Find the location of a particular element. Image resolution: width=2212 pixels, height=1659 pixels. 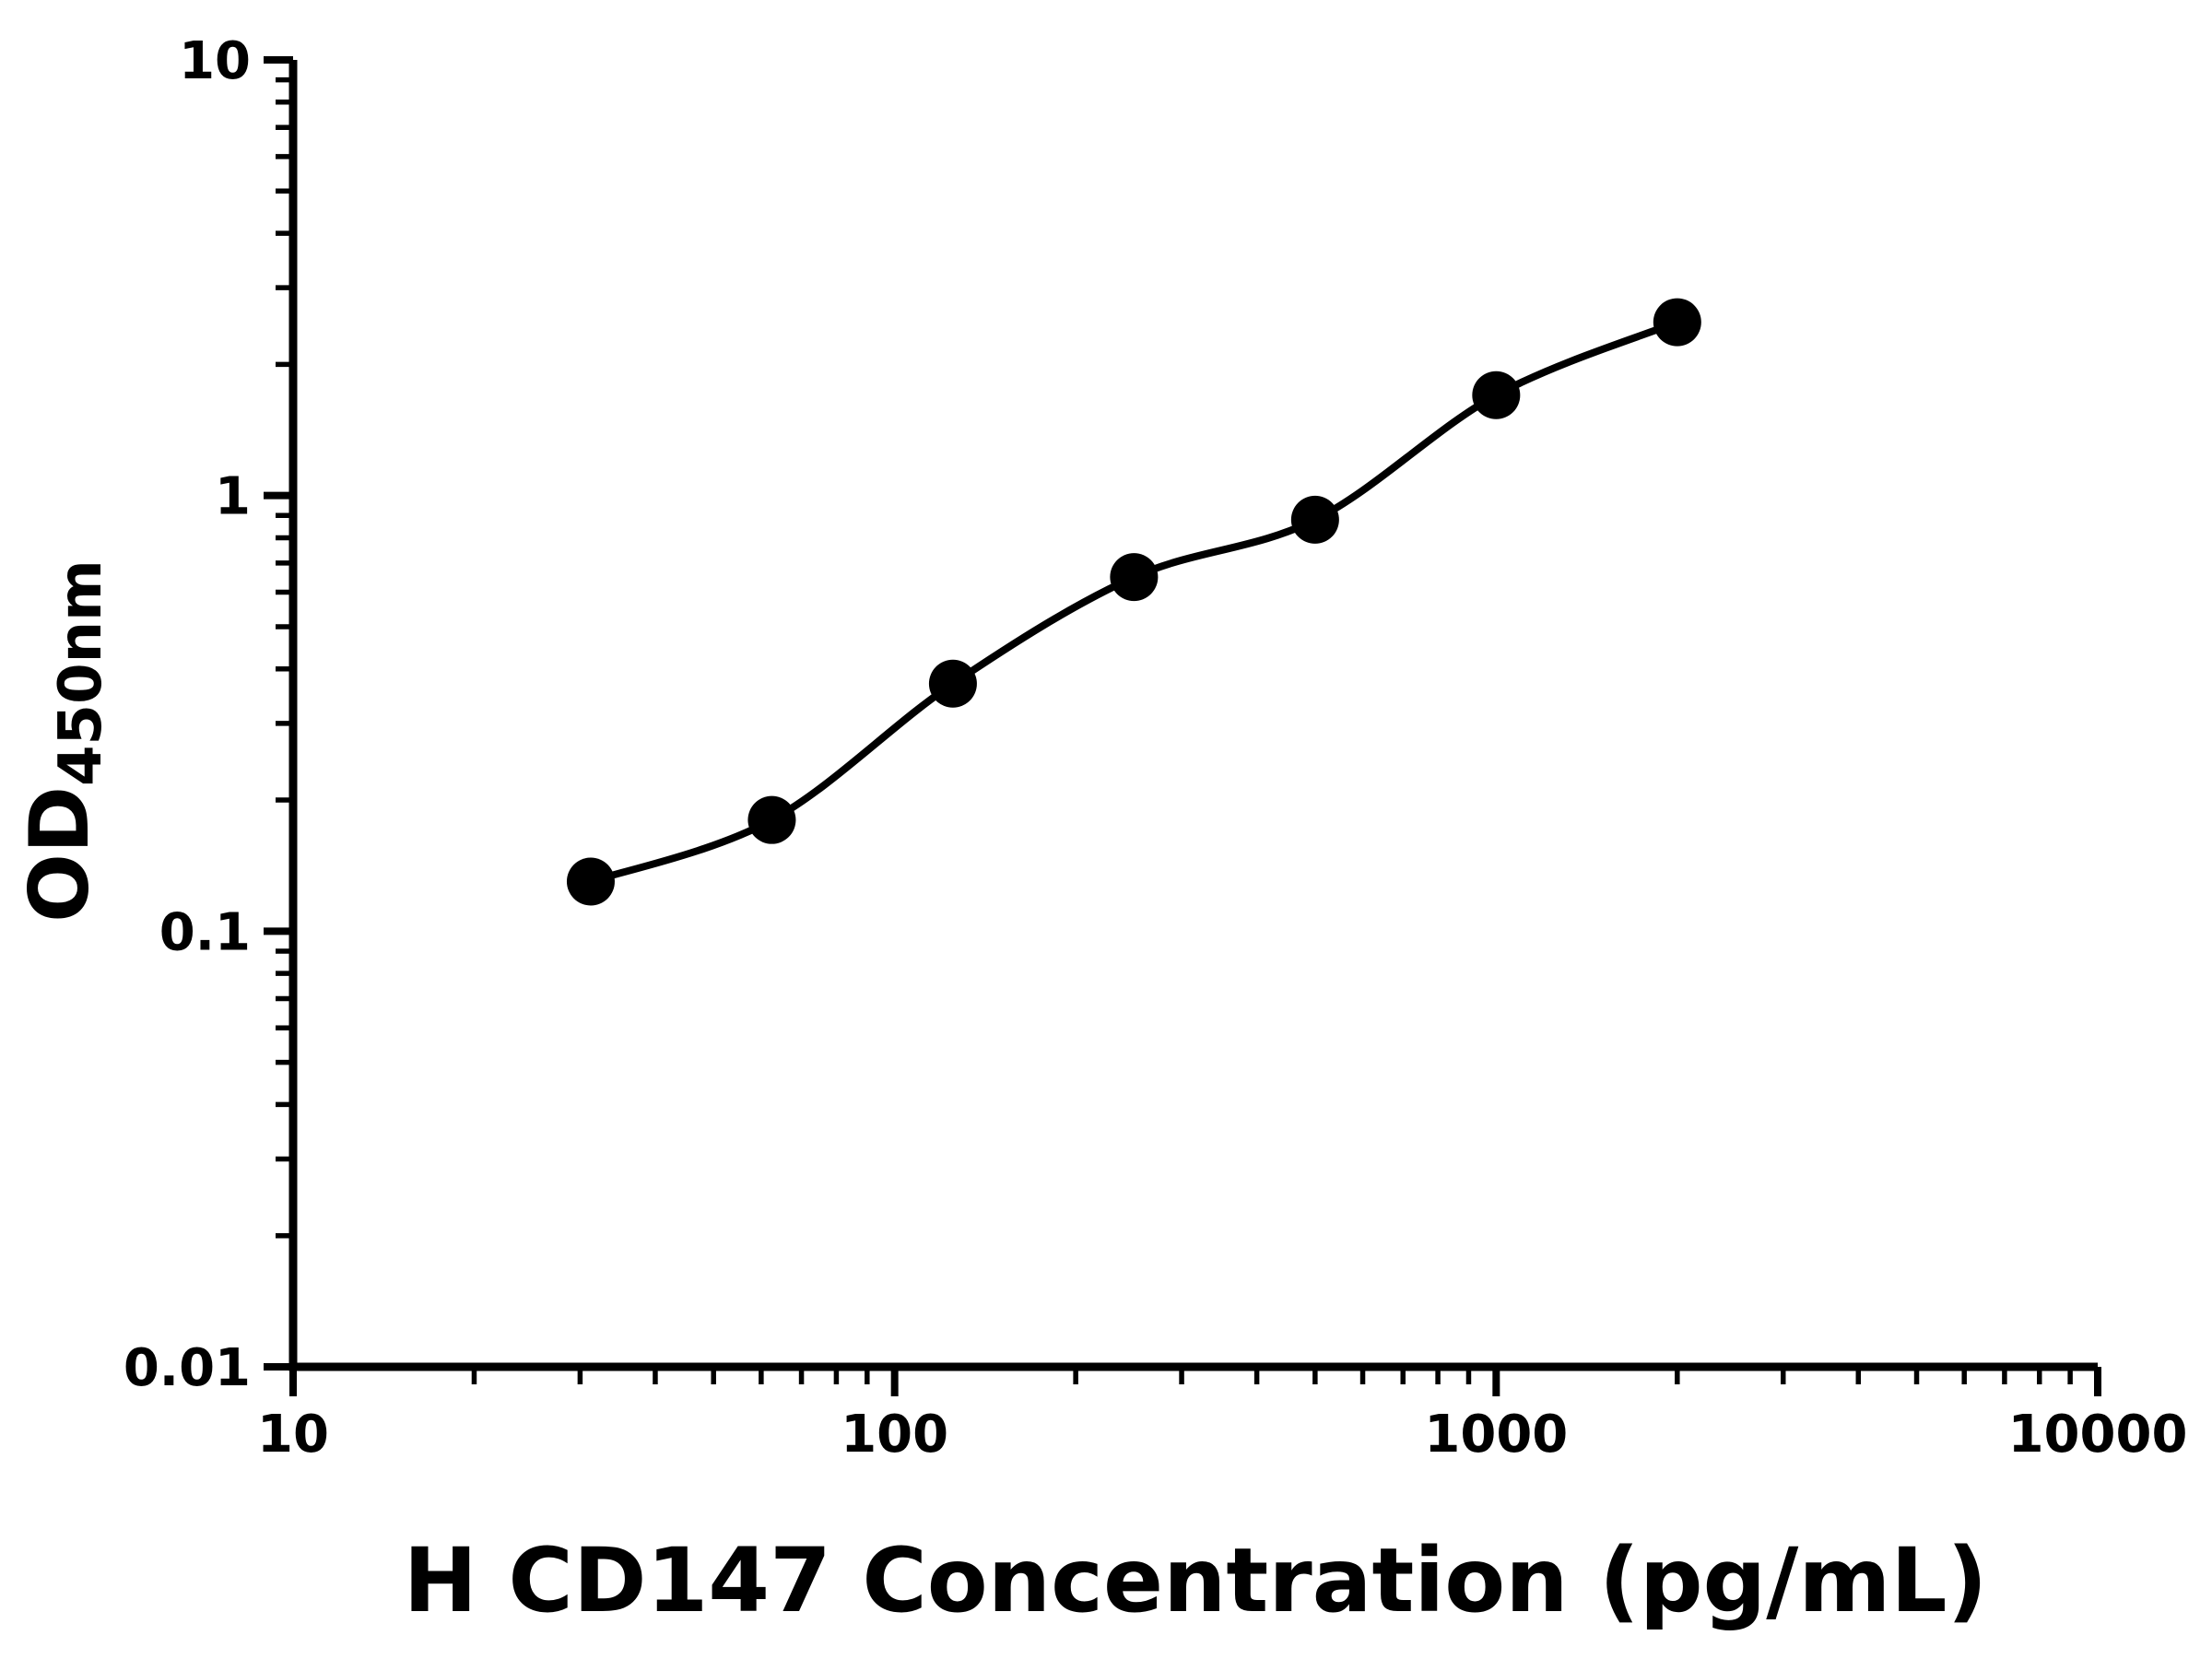

y-tick-label: 0.01 is located at coordinates (187, 1368).